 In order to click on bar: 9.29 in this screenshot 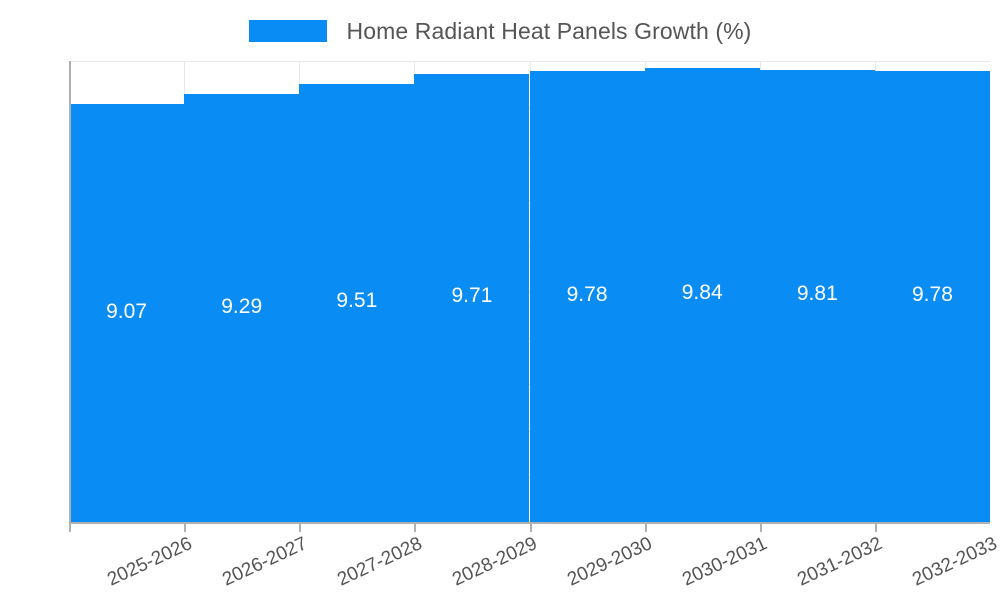, I will do `click(242, 308)`.